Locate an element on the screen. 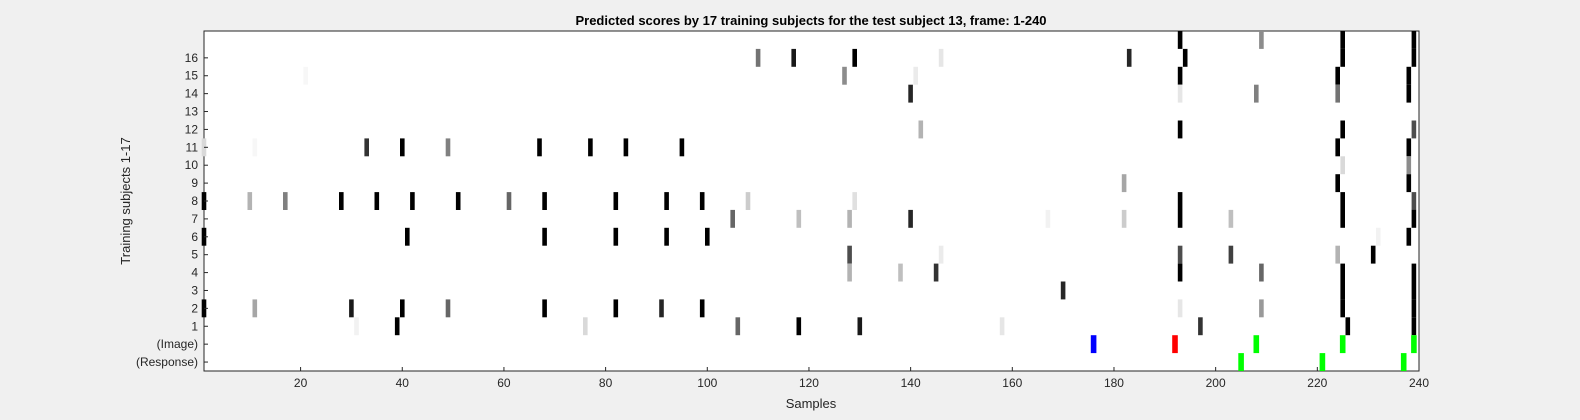 The height and width of the screenshot is (420, 1580). y-tick-label: 11 is located at coordinates (192, 147).